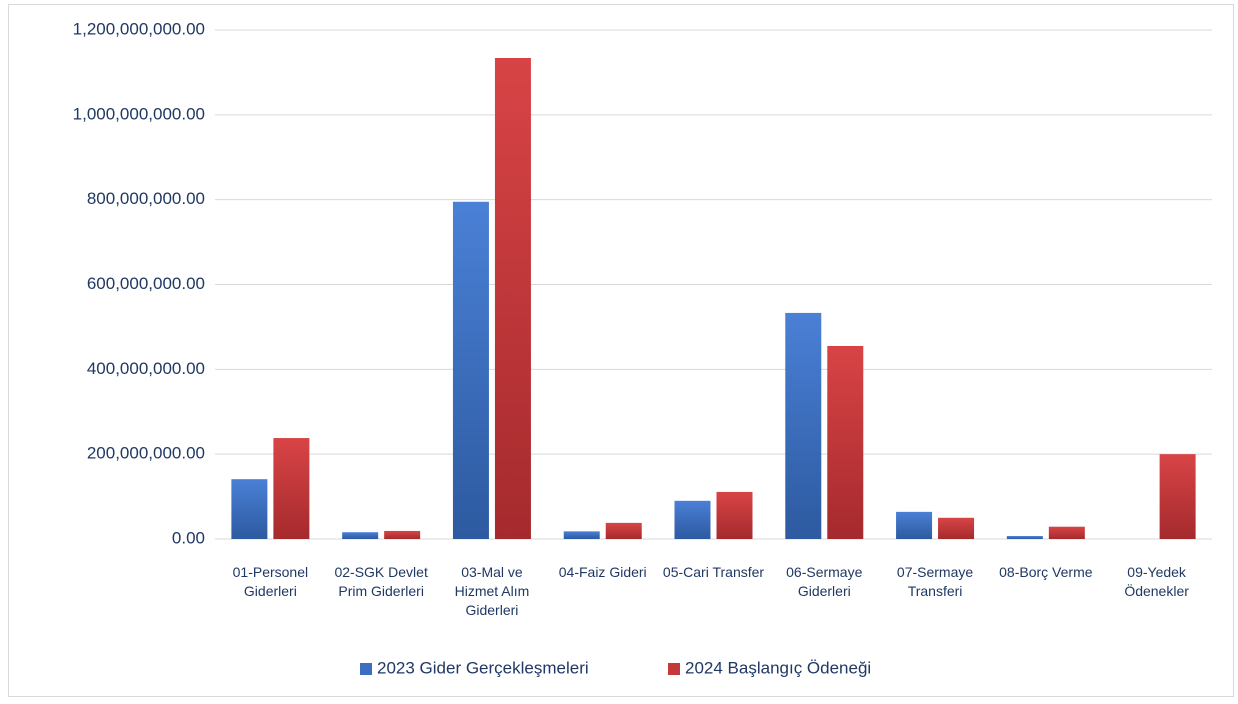 The image size is (1238, 704). Describe the element at coordinates (602, 572) in the screenshot. I see `x-tick-label: 04-Faiz Gideri` at that location.